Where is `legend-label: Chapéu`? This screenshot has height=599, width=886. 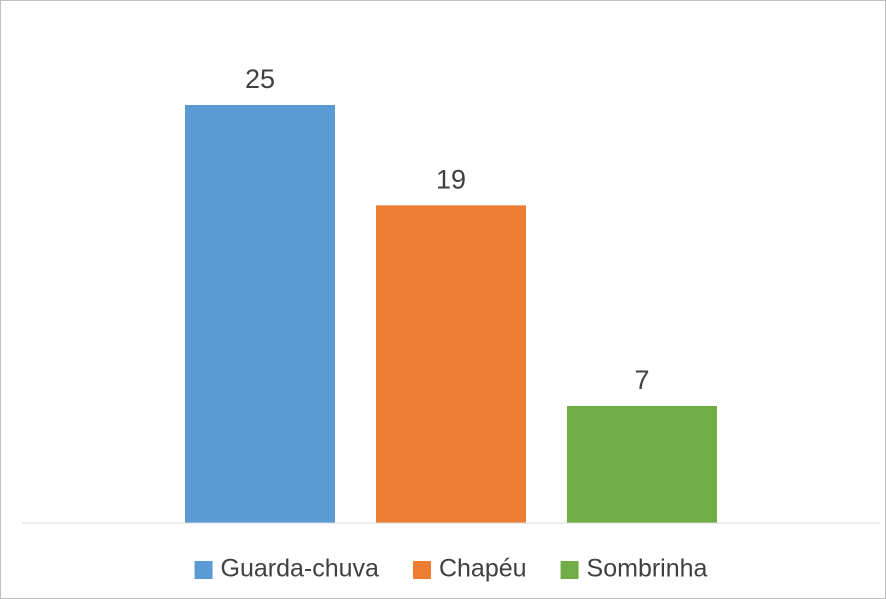
legend-label: Chapéu is located at coordinates (483, 569).